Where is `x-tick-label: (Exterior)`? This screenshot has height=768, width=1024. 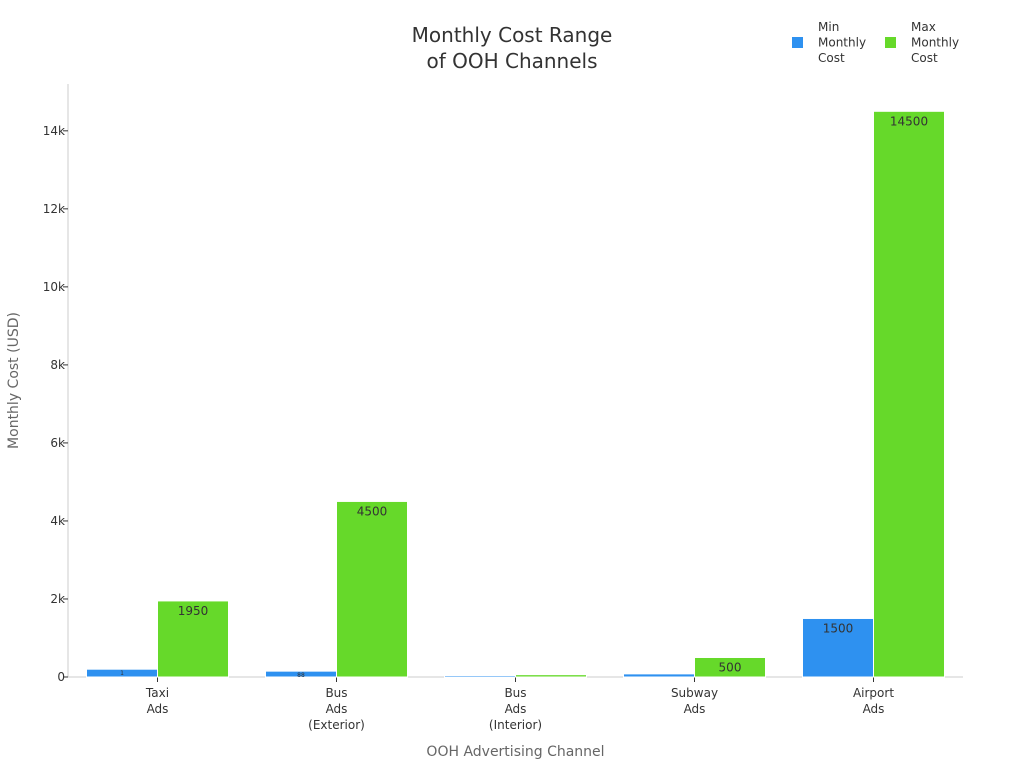
x-tick-label: (Exterior) is located at coordinates (336, 725).